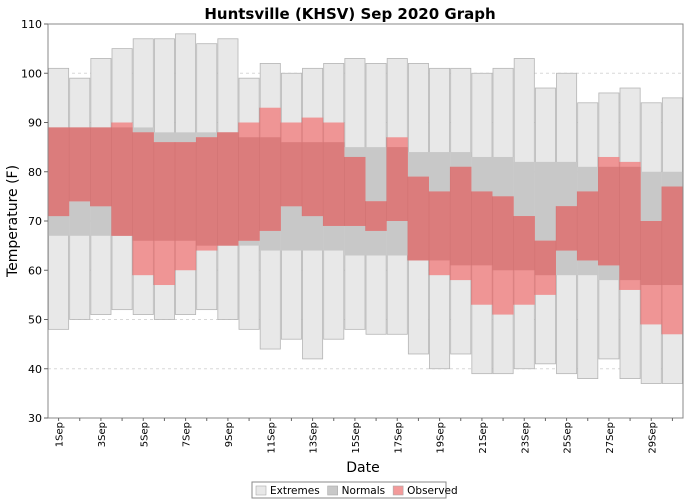 The image size is (700, 504). Describe the element at coordinates (35, 221) in the screenshot. I see `y-tick-label: 70` at that location.